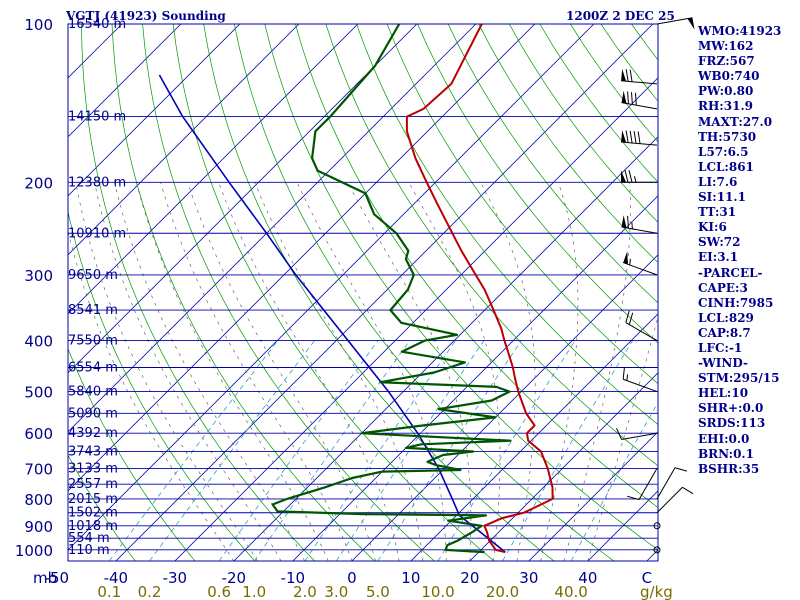 The image size is (800, 600). What do you see at coordinates (89, 550) in the screenshot?
I see `height-label: 110 m` at bounding box center [89, 550].